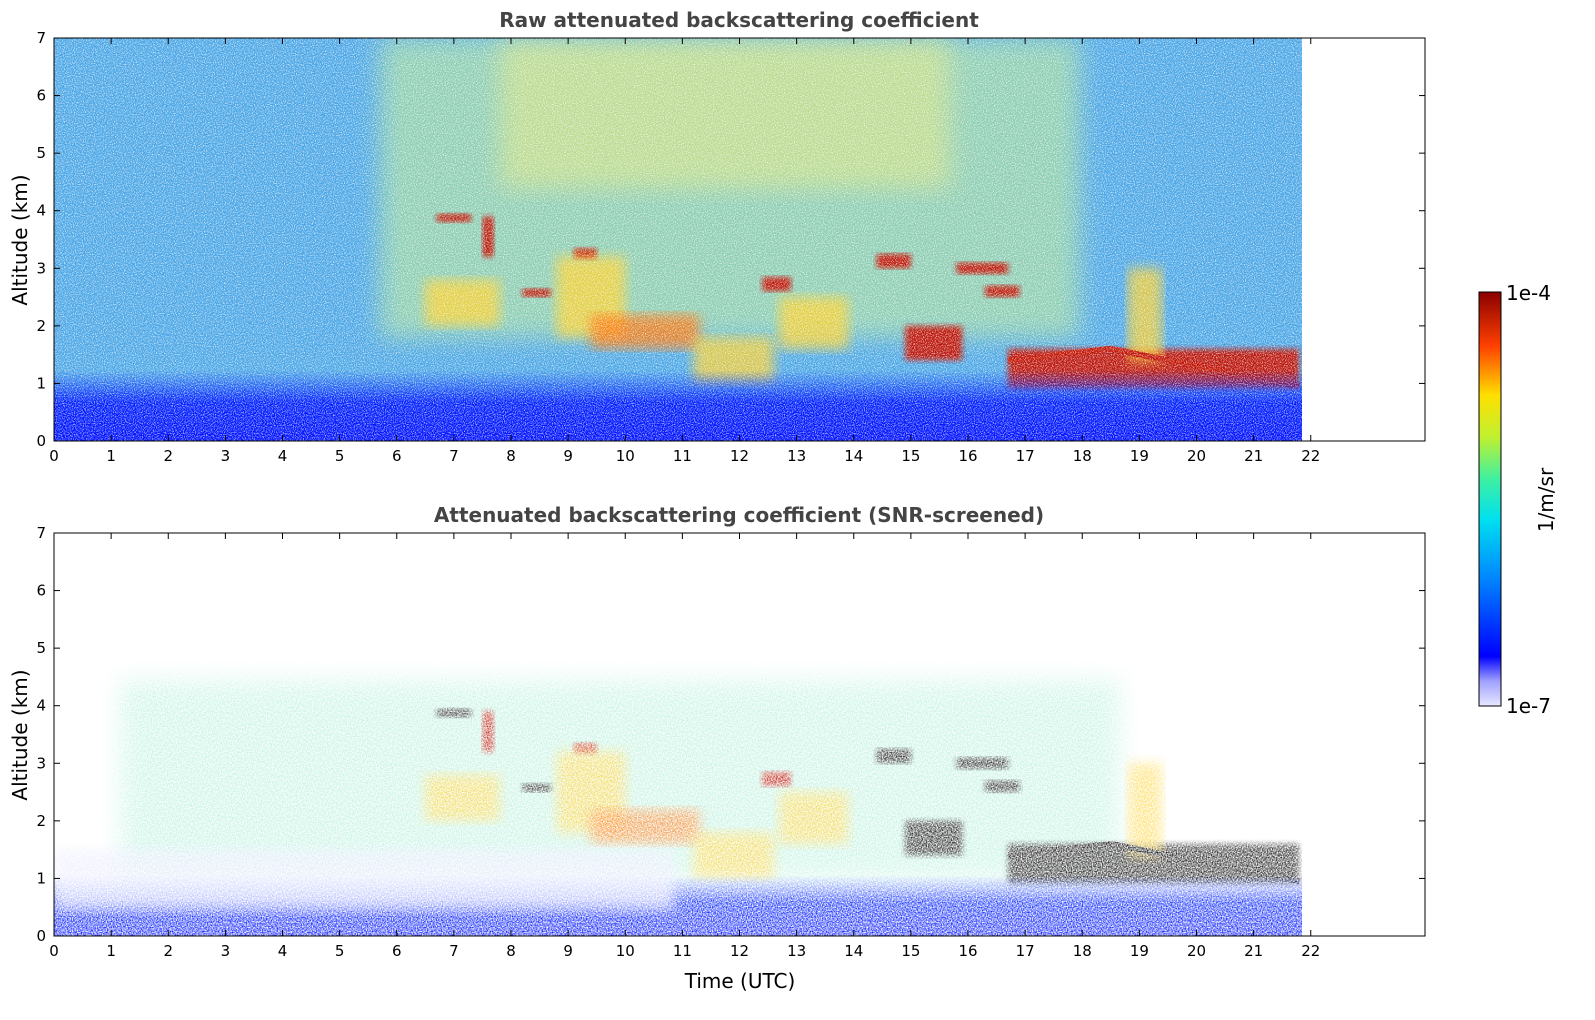 The image size is (1595, 1020). Describe the element at coordinates (1528, 293) in the screenshot. I see `colorbar-max-label: 1e-4` at that location.